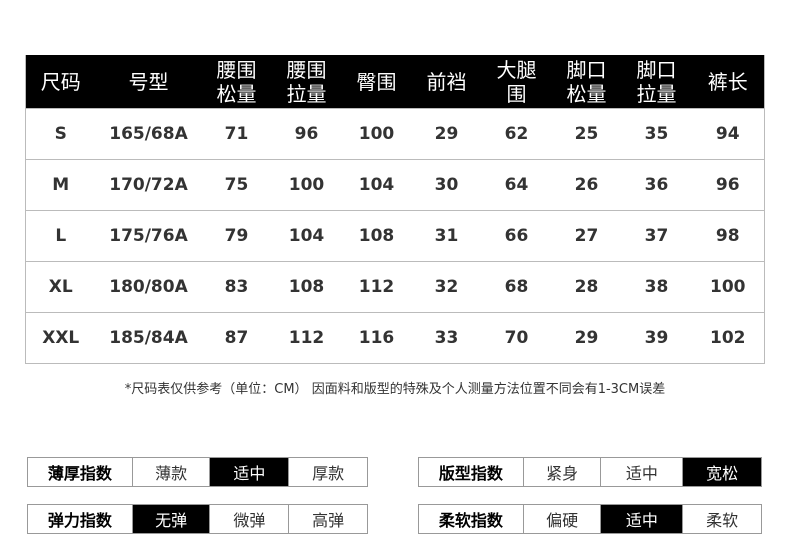 This screenshot has width=790, height=536. What do you see at coordinates (516, 185) in the screenshot?
I see `table-cell: 64` at bounding box center [516, 185].